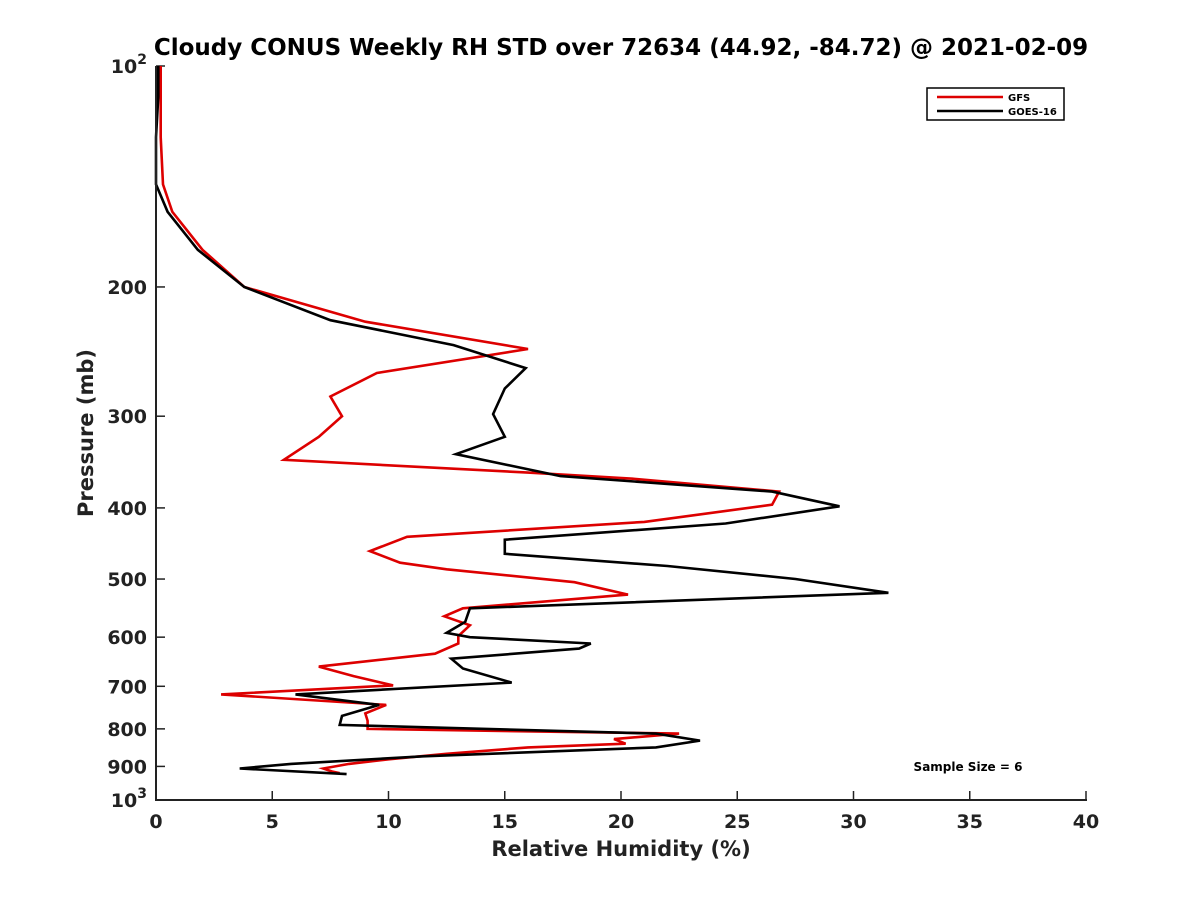  Describe the element at coordinates (621, 822) in the screenshot. I see `x-tick-label: 20` at that location.